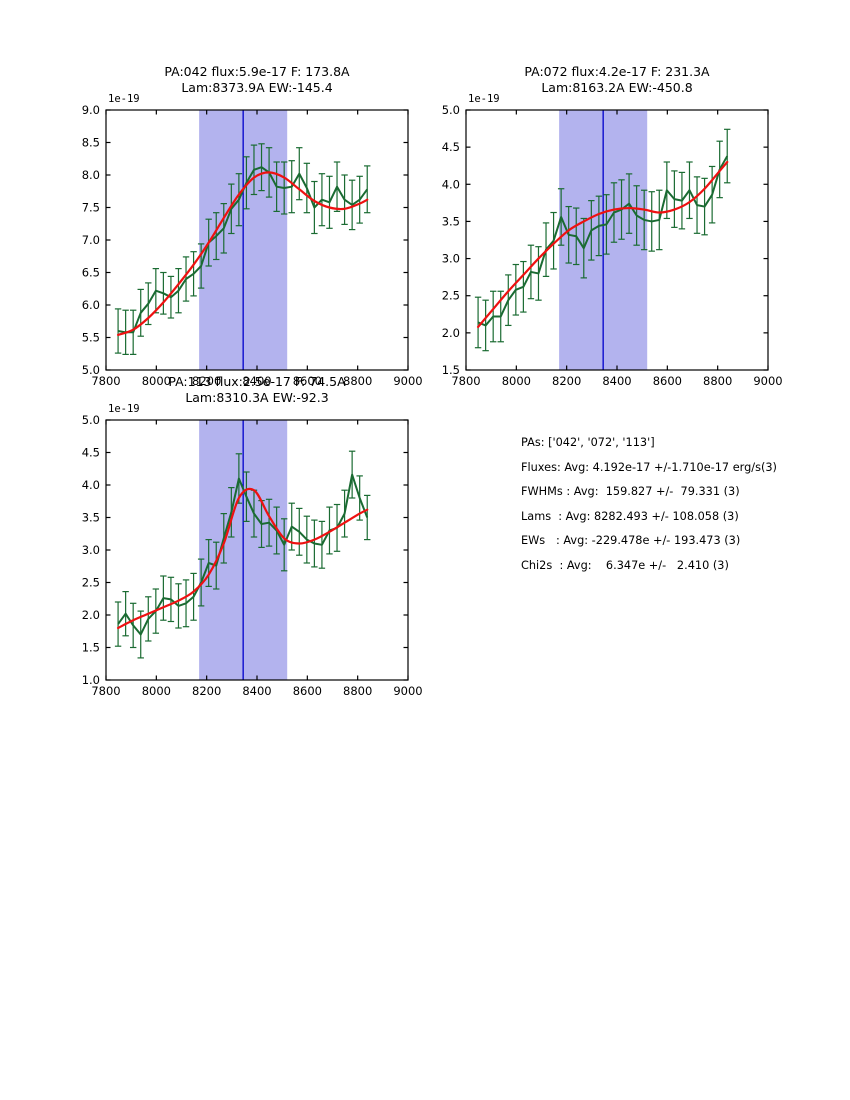 This screenshot has width=850, height=1100. Describe the element at coordinates (91, 305) in the screenshot. I see `y-tick-label: 6.0` at that location.